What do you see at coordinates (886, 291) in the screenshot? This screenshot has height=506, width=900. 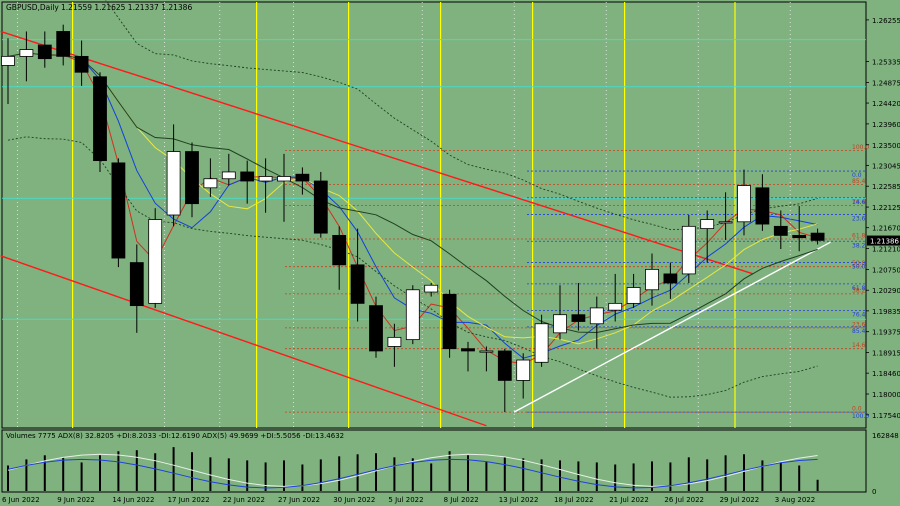 I see `price-tick-label: 1.20290` at bounding box center [886, 291].